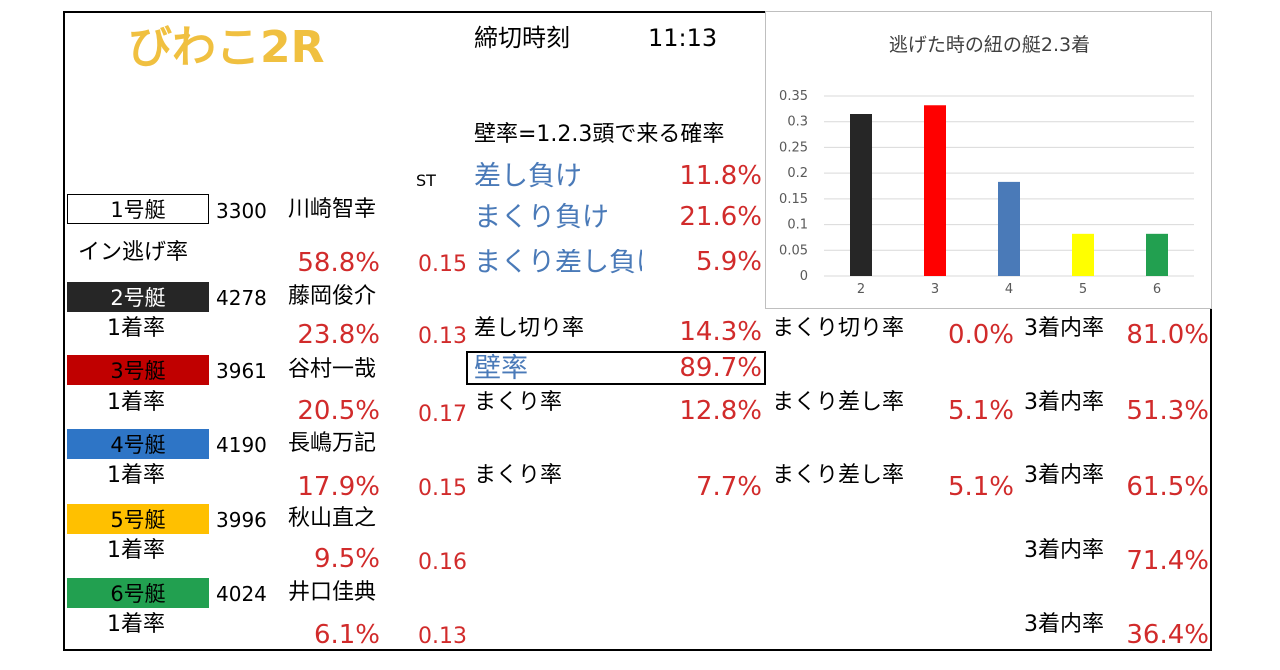 This screenshot has width=1280, height=670. What do you see at coordinates (338, 487) in the screenshot?
I see `rate-value-4: 17.9%` at bounding box center [338, 487].